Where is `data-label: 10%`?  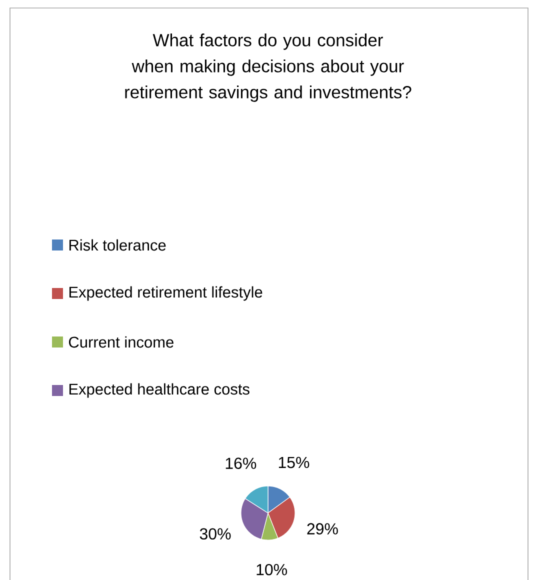 data-label: 10% is located at coordinates (272, 570).